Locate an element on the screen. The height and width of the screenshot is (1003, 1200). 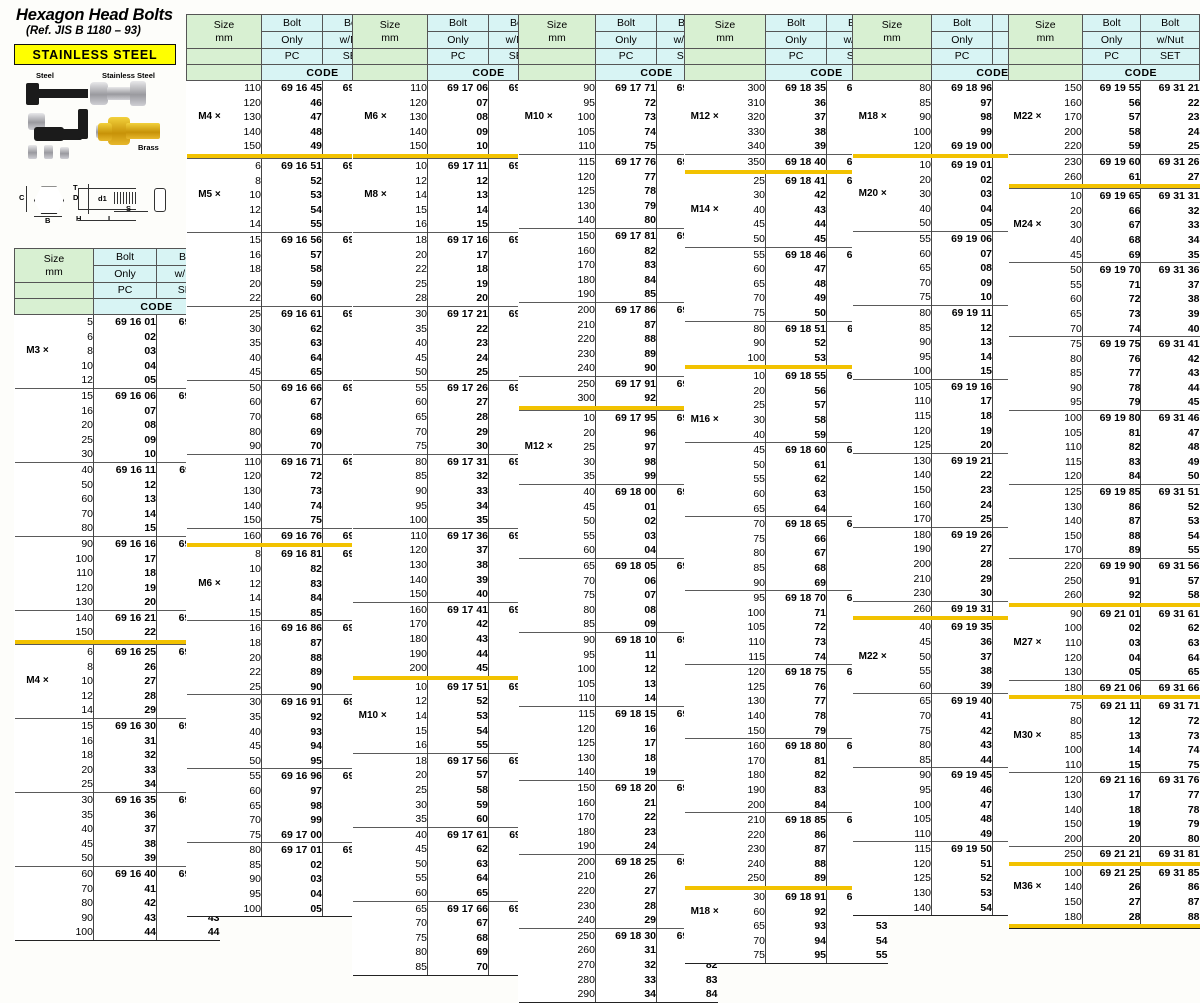
table-row: 75 69 21 11 69 31 71 is located at coordinates (1104, 706).